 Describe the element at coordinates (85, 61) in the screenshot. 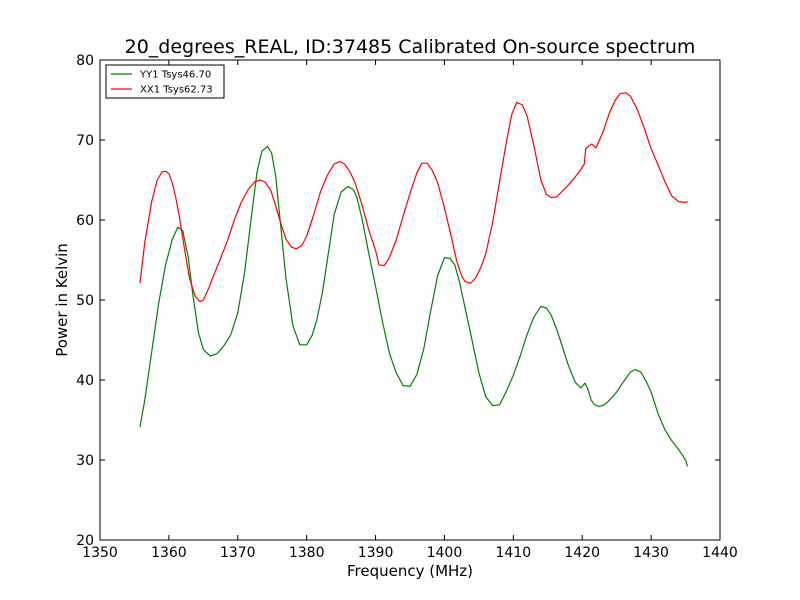

I see `y-tick-label: 80` at that location.